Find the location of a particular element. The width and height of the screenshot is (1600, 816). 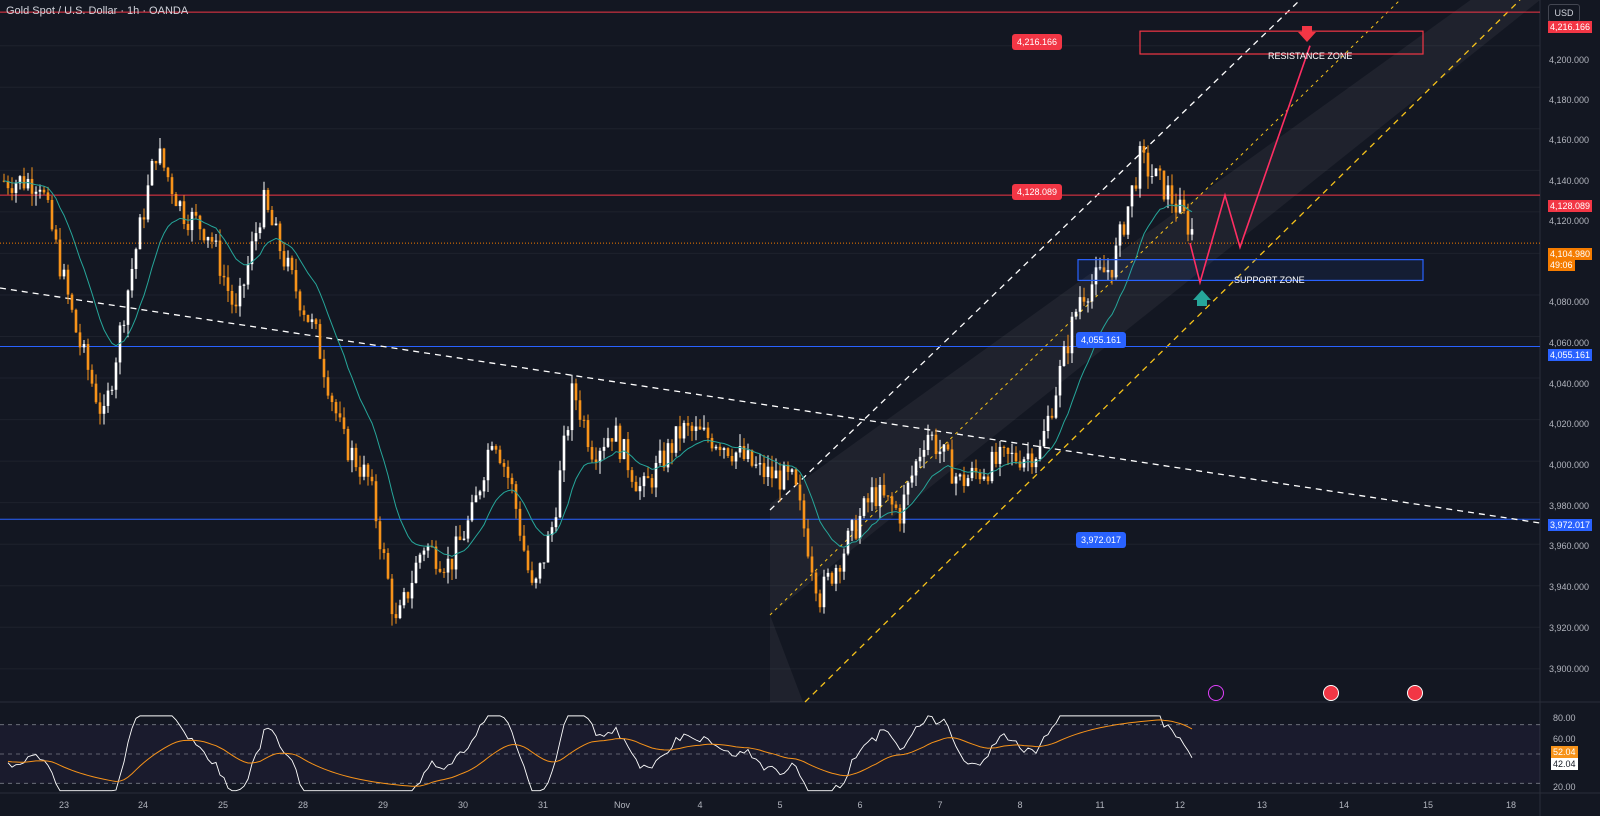

price-zones is located at coordinates (1250, 156).